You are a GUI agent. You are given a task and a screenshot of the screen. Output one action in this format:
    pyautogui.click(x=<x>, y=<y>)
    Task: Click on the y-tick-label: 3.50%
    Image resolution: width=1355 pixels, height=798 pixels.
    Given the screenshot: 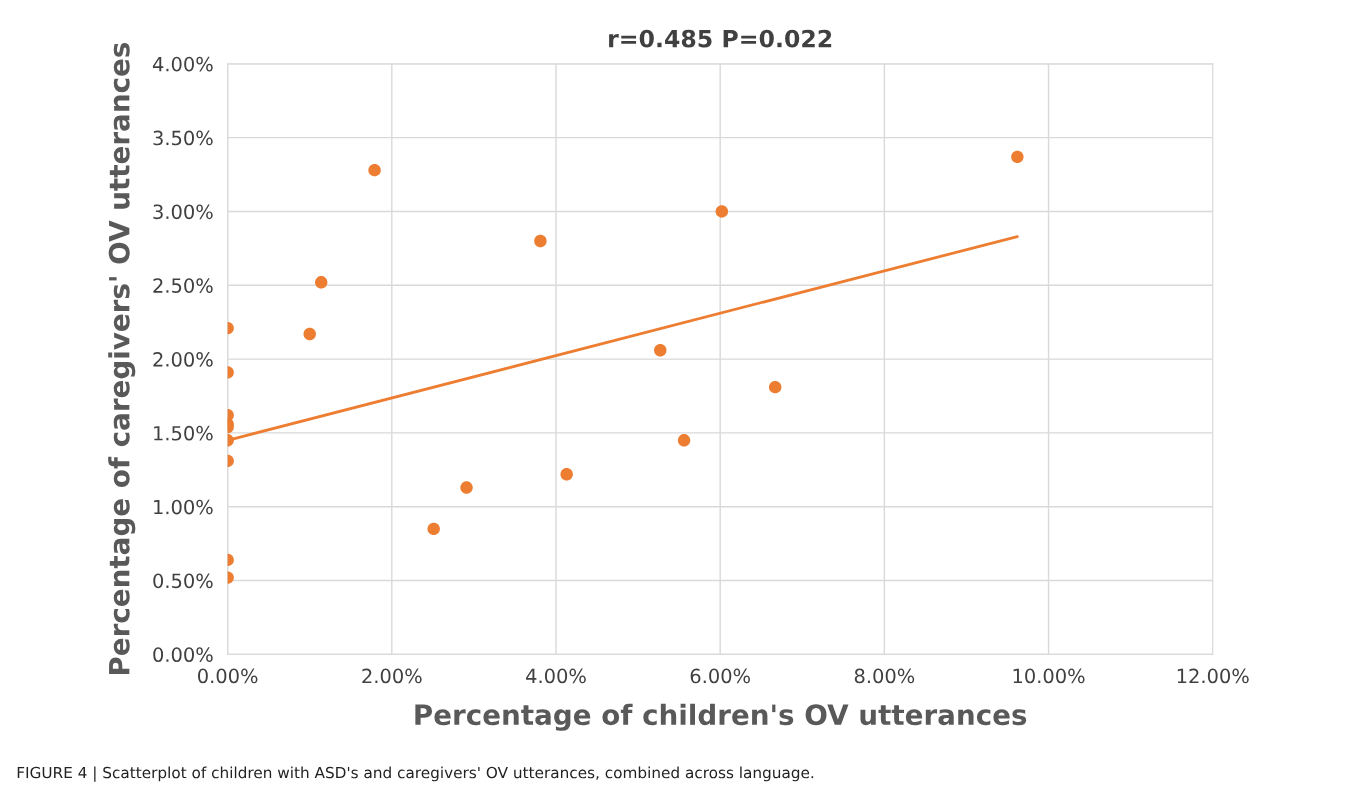 What is the action you would take?
    pyautogui.click(x=183, y=138)
    